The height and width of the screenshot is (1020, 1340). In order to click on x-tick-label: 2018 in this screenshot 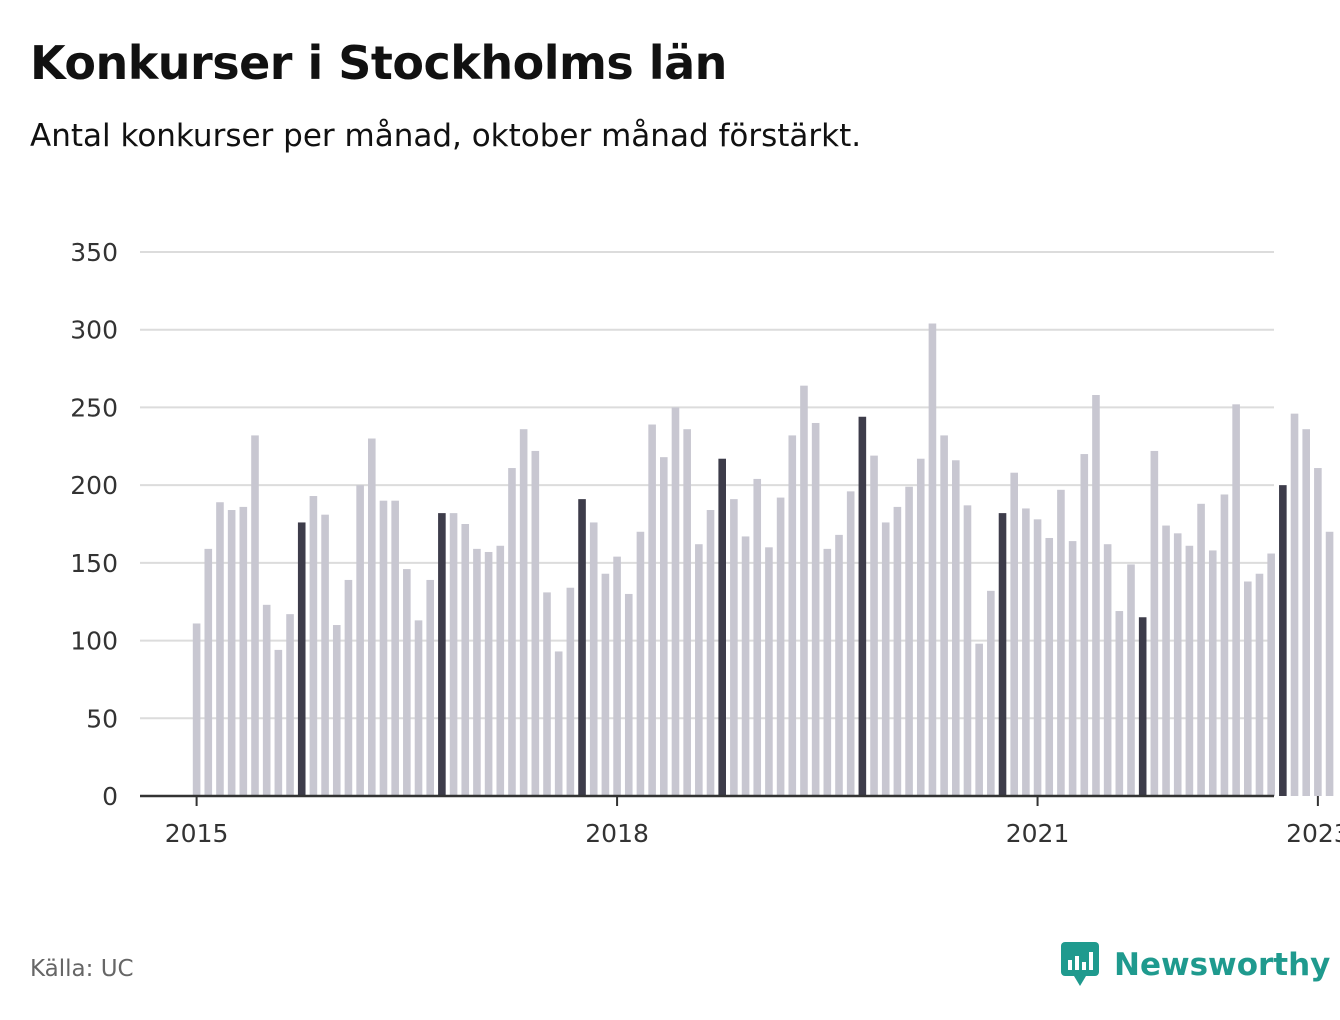, I will do `click(617, 833)`.